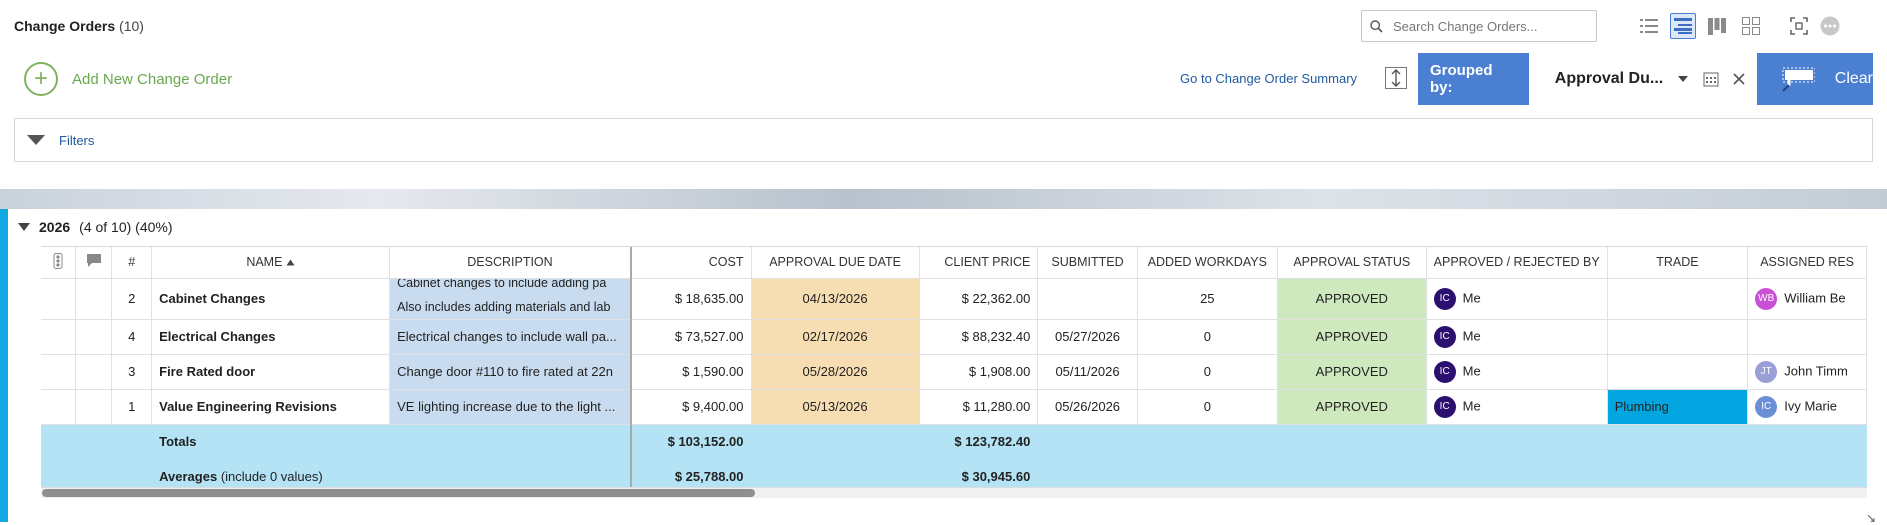 The image size is (1887, 525). I want to click on grouped-list-icon, so click(1683, 26).